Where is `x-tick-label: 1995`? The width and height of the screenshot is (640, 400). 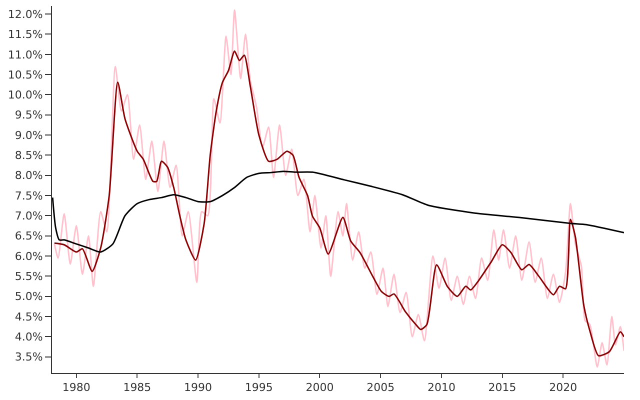
x-tick-label: 1995 is located at coordinates (258, 387).